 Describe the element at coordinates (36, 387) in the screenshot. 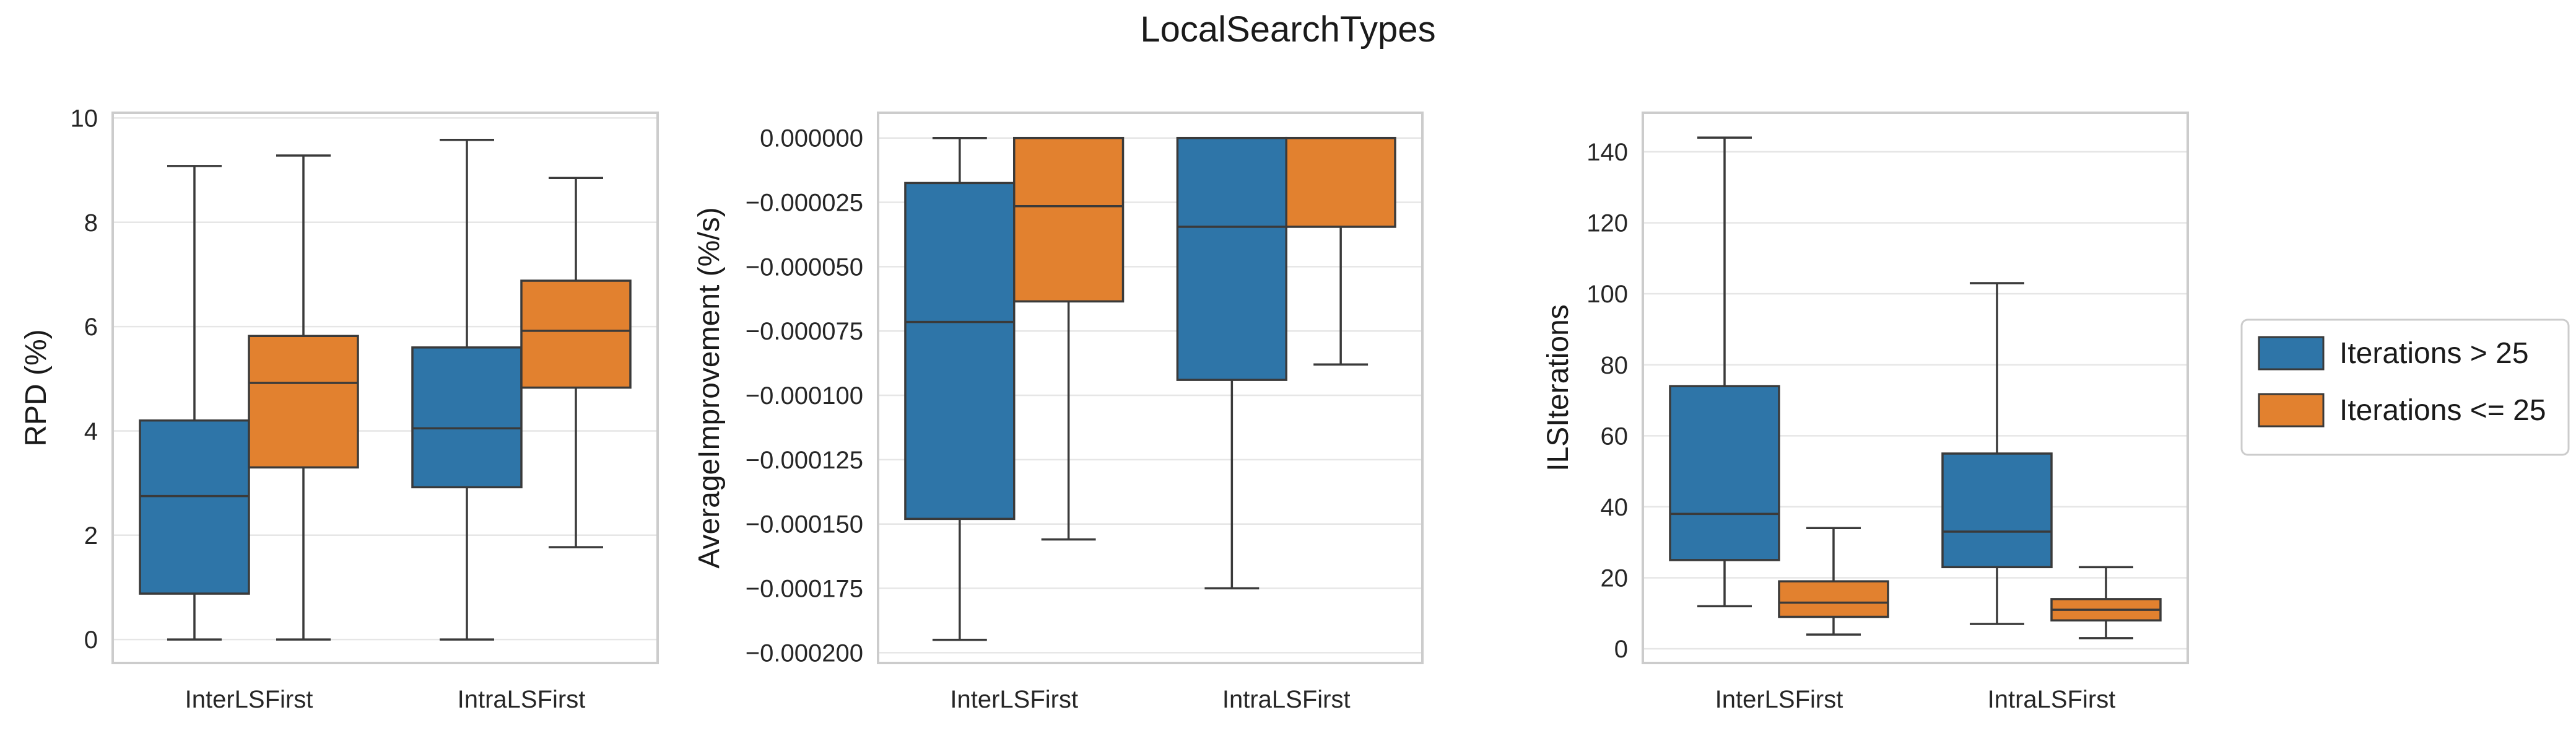

I see `y-axis-label: RPD (%)` at that location.